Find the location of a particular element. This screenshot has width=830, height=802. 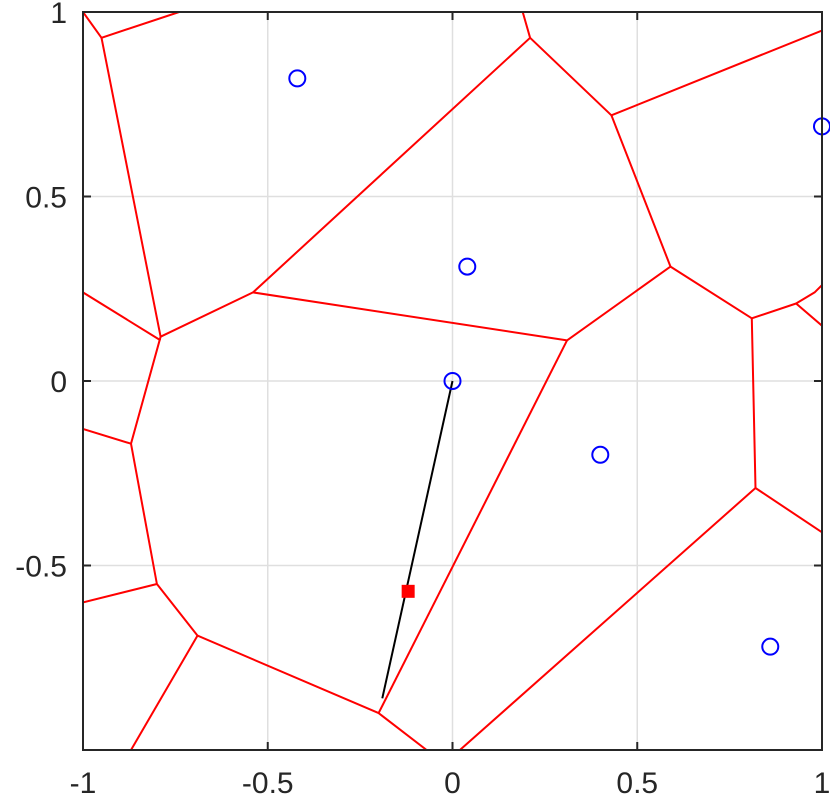

y-tick-label: 1 is located at coordinates (58, 15).